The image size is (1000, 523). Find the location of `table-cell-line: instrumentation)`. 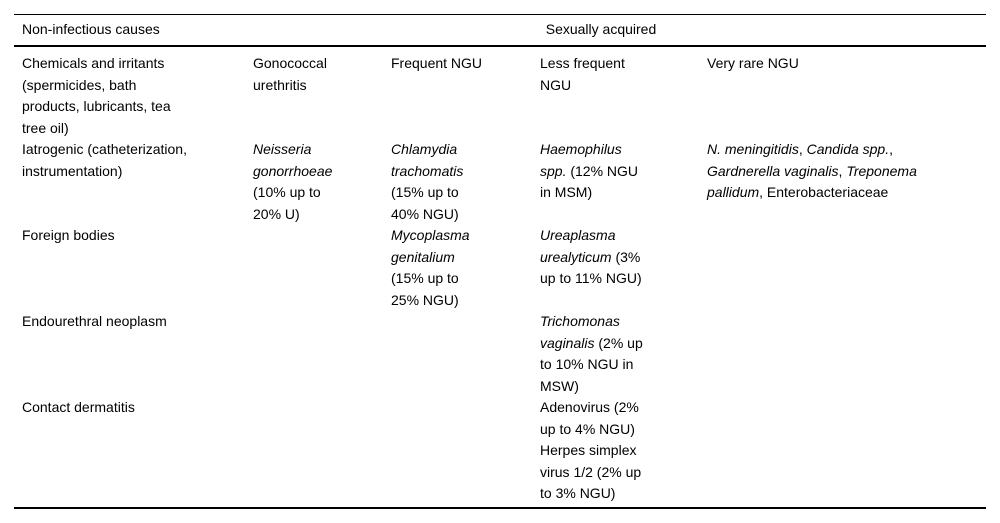

table-cell-line: instrumentation) is located at coordinates (72, 170).